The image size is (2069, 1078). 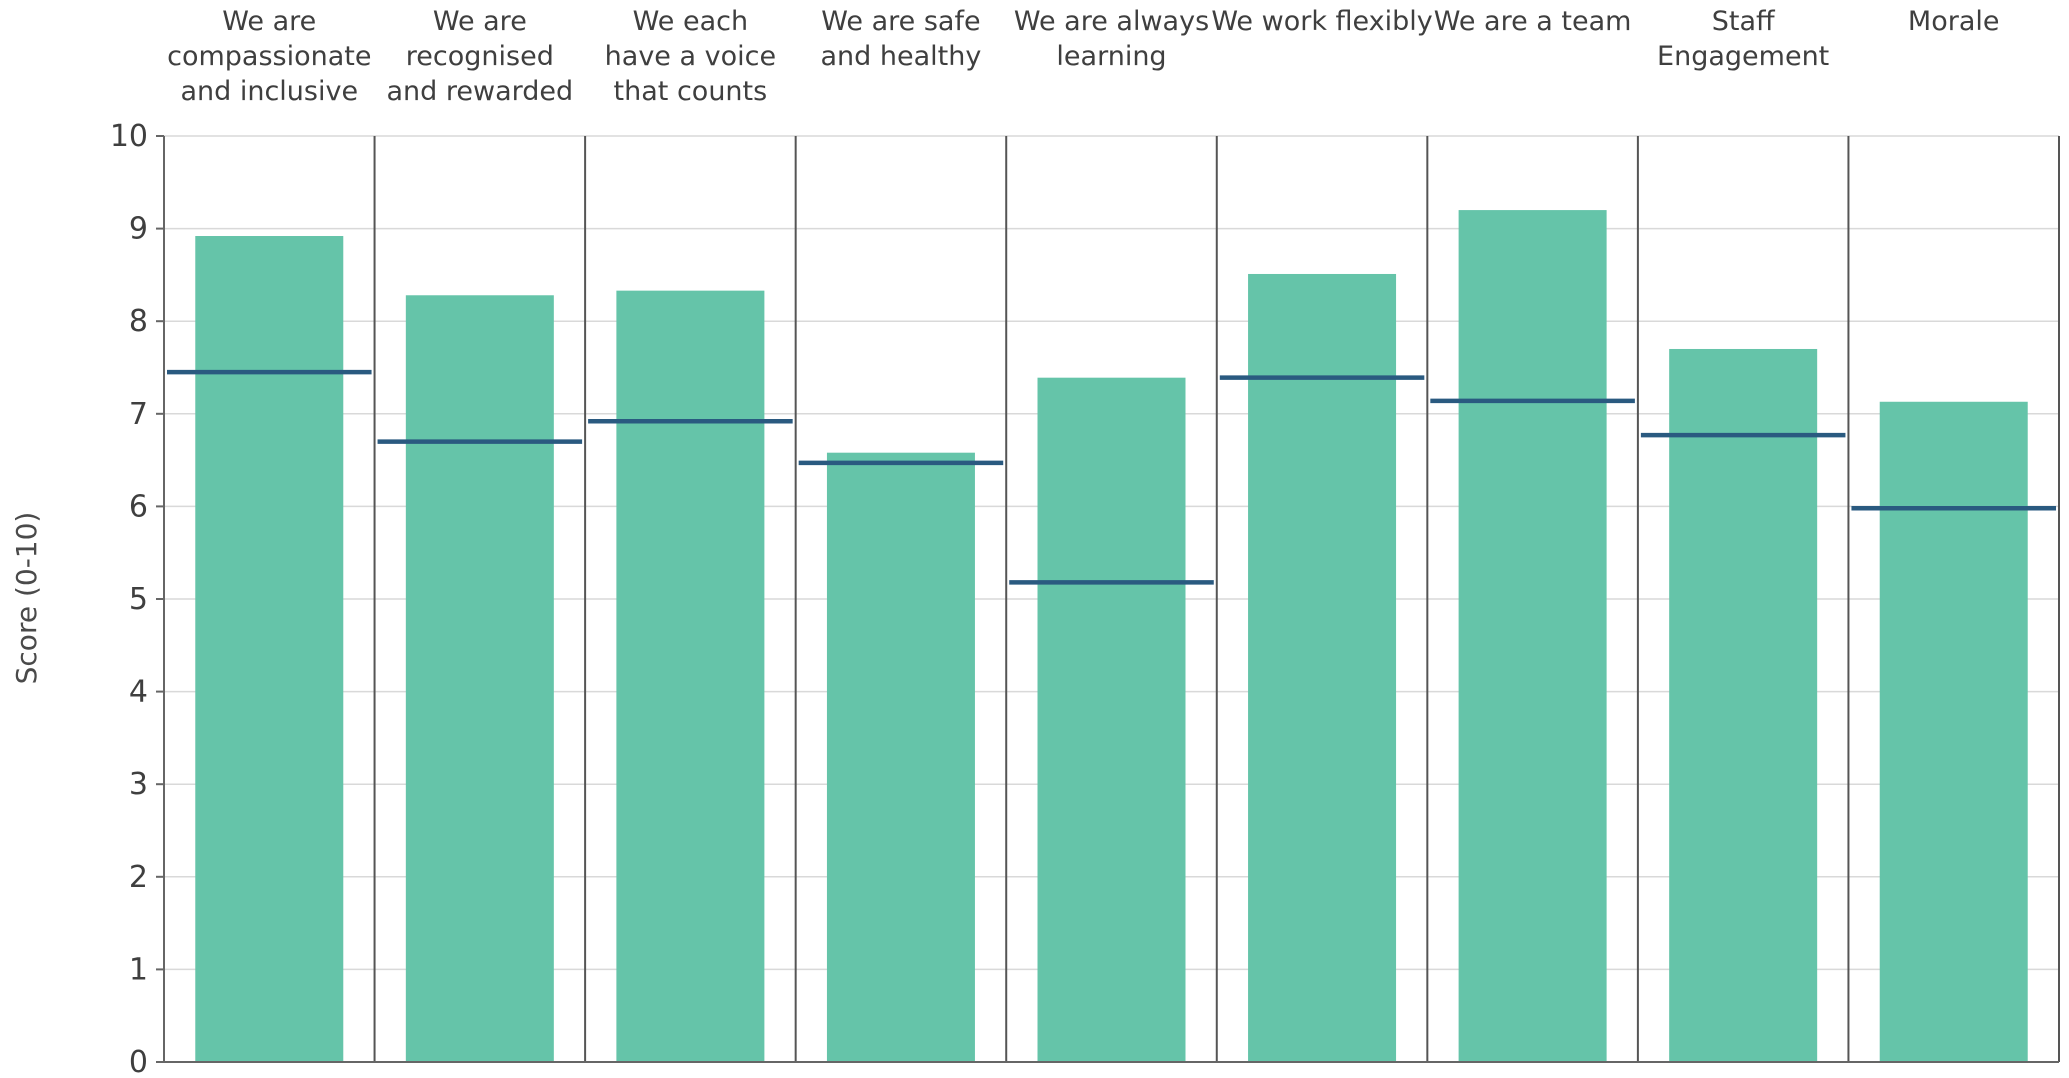 What do you see at coordinates (901, 39) in the screenshot?
I see `category-label: We are safe and healthy` at bounding box center [901, 39].